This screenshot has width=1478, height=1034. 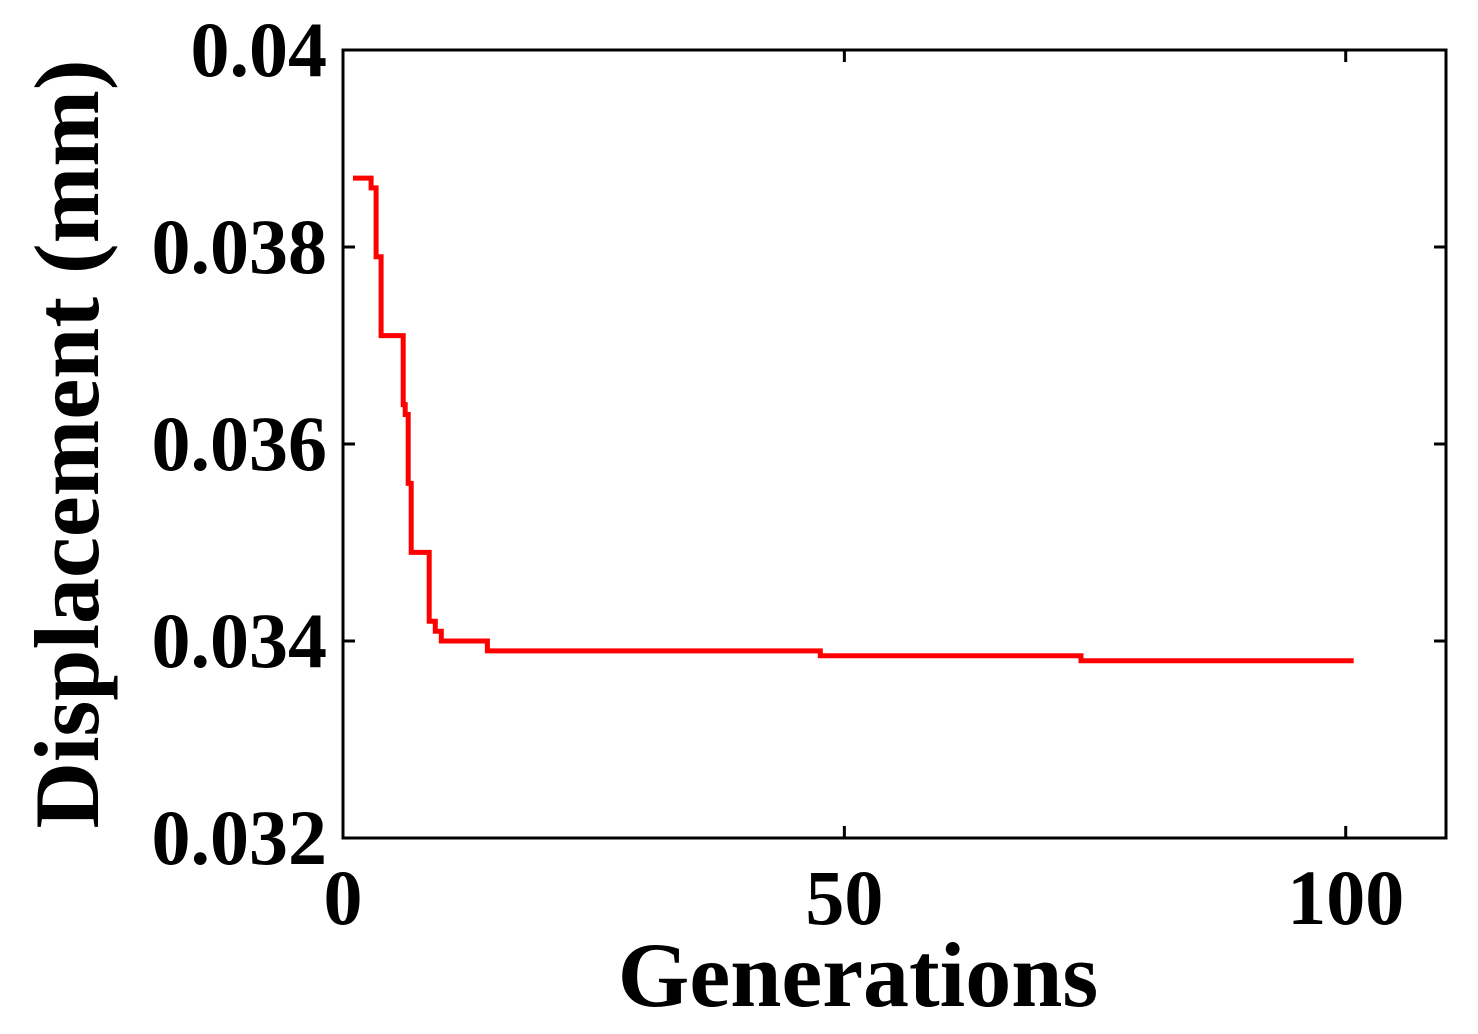 I want to click on y-tick-label: 0.038, so click(x=240, y=246).